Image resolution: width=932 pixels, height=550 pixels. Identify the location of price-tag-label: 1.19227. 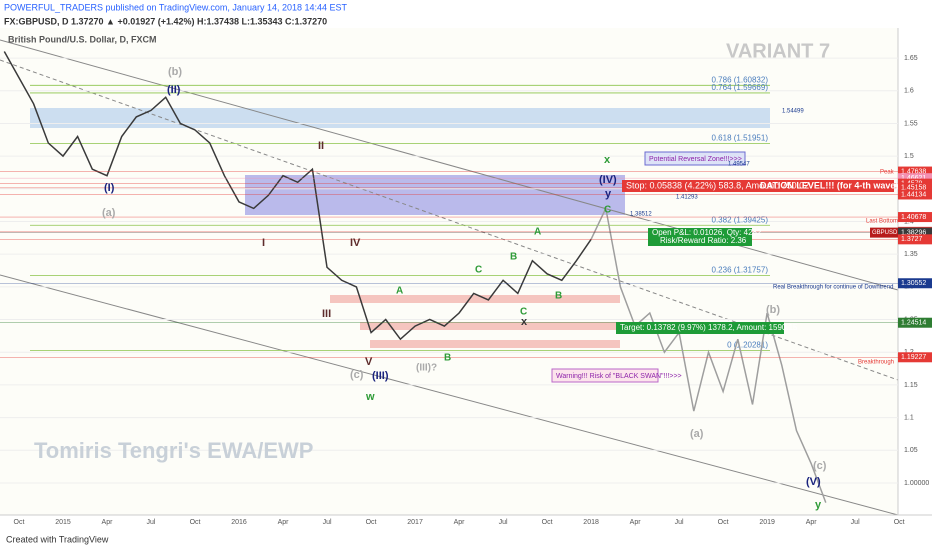
(913, 357).